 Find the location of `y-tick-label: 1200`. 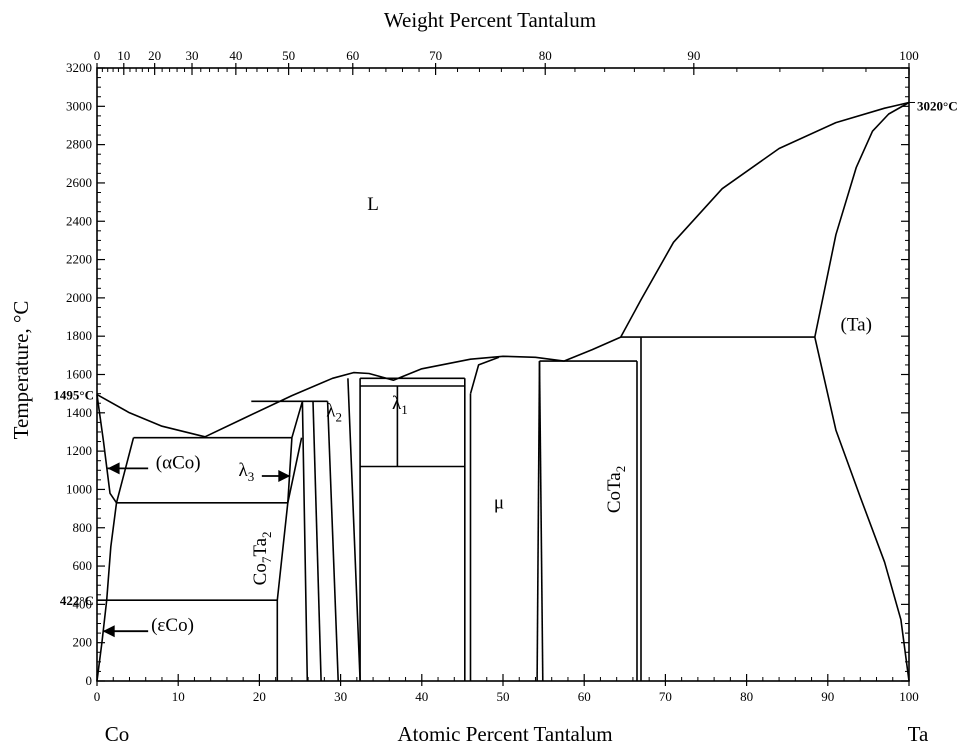

y-tick-label: 1200 is located at coordinates (79, 450).